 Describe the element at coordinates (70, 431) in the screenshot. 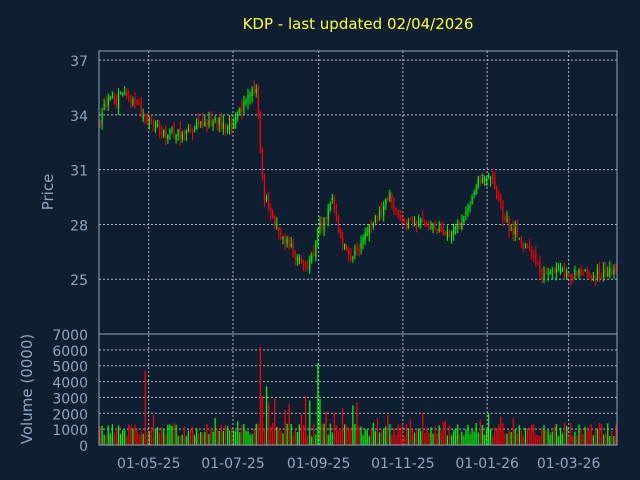

I see `volume-tick-label: 1000` at that location.